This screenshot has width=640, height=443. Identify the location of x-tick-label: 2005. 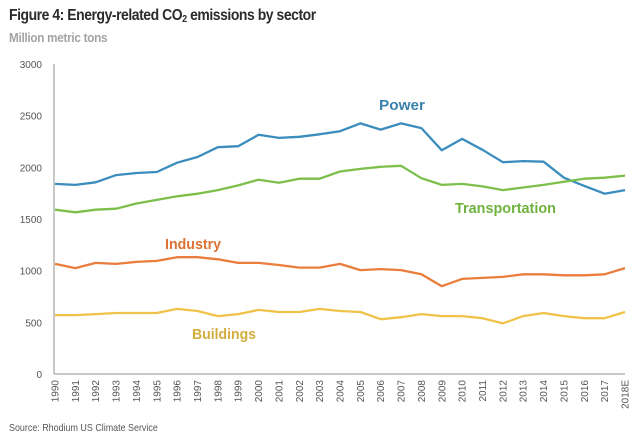
(361, 391).